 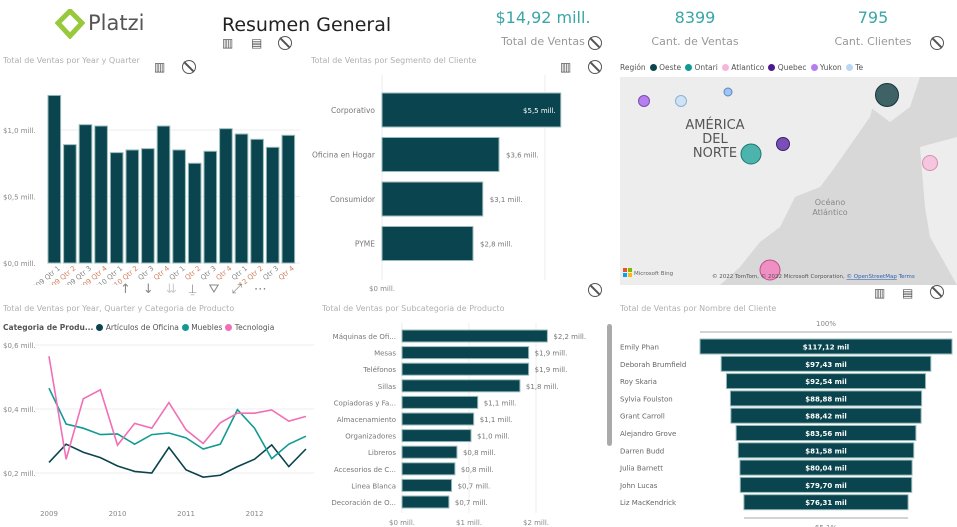 What do you see at coordinates (670, 67) in the screenshot?
I see `legend-label: Oeste` at bounding box center [670, 67].